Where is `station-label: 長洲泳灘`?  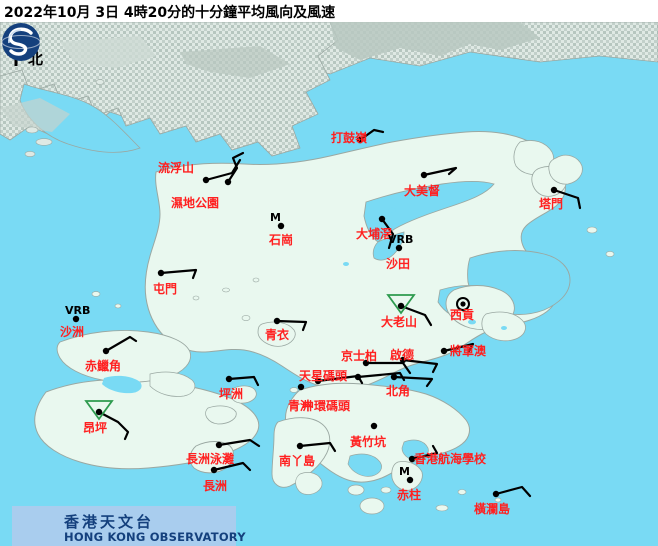 station-label: 長洲泳灘 is located at coordinates (210, 459).